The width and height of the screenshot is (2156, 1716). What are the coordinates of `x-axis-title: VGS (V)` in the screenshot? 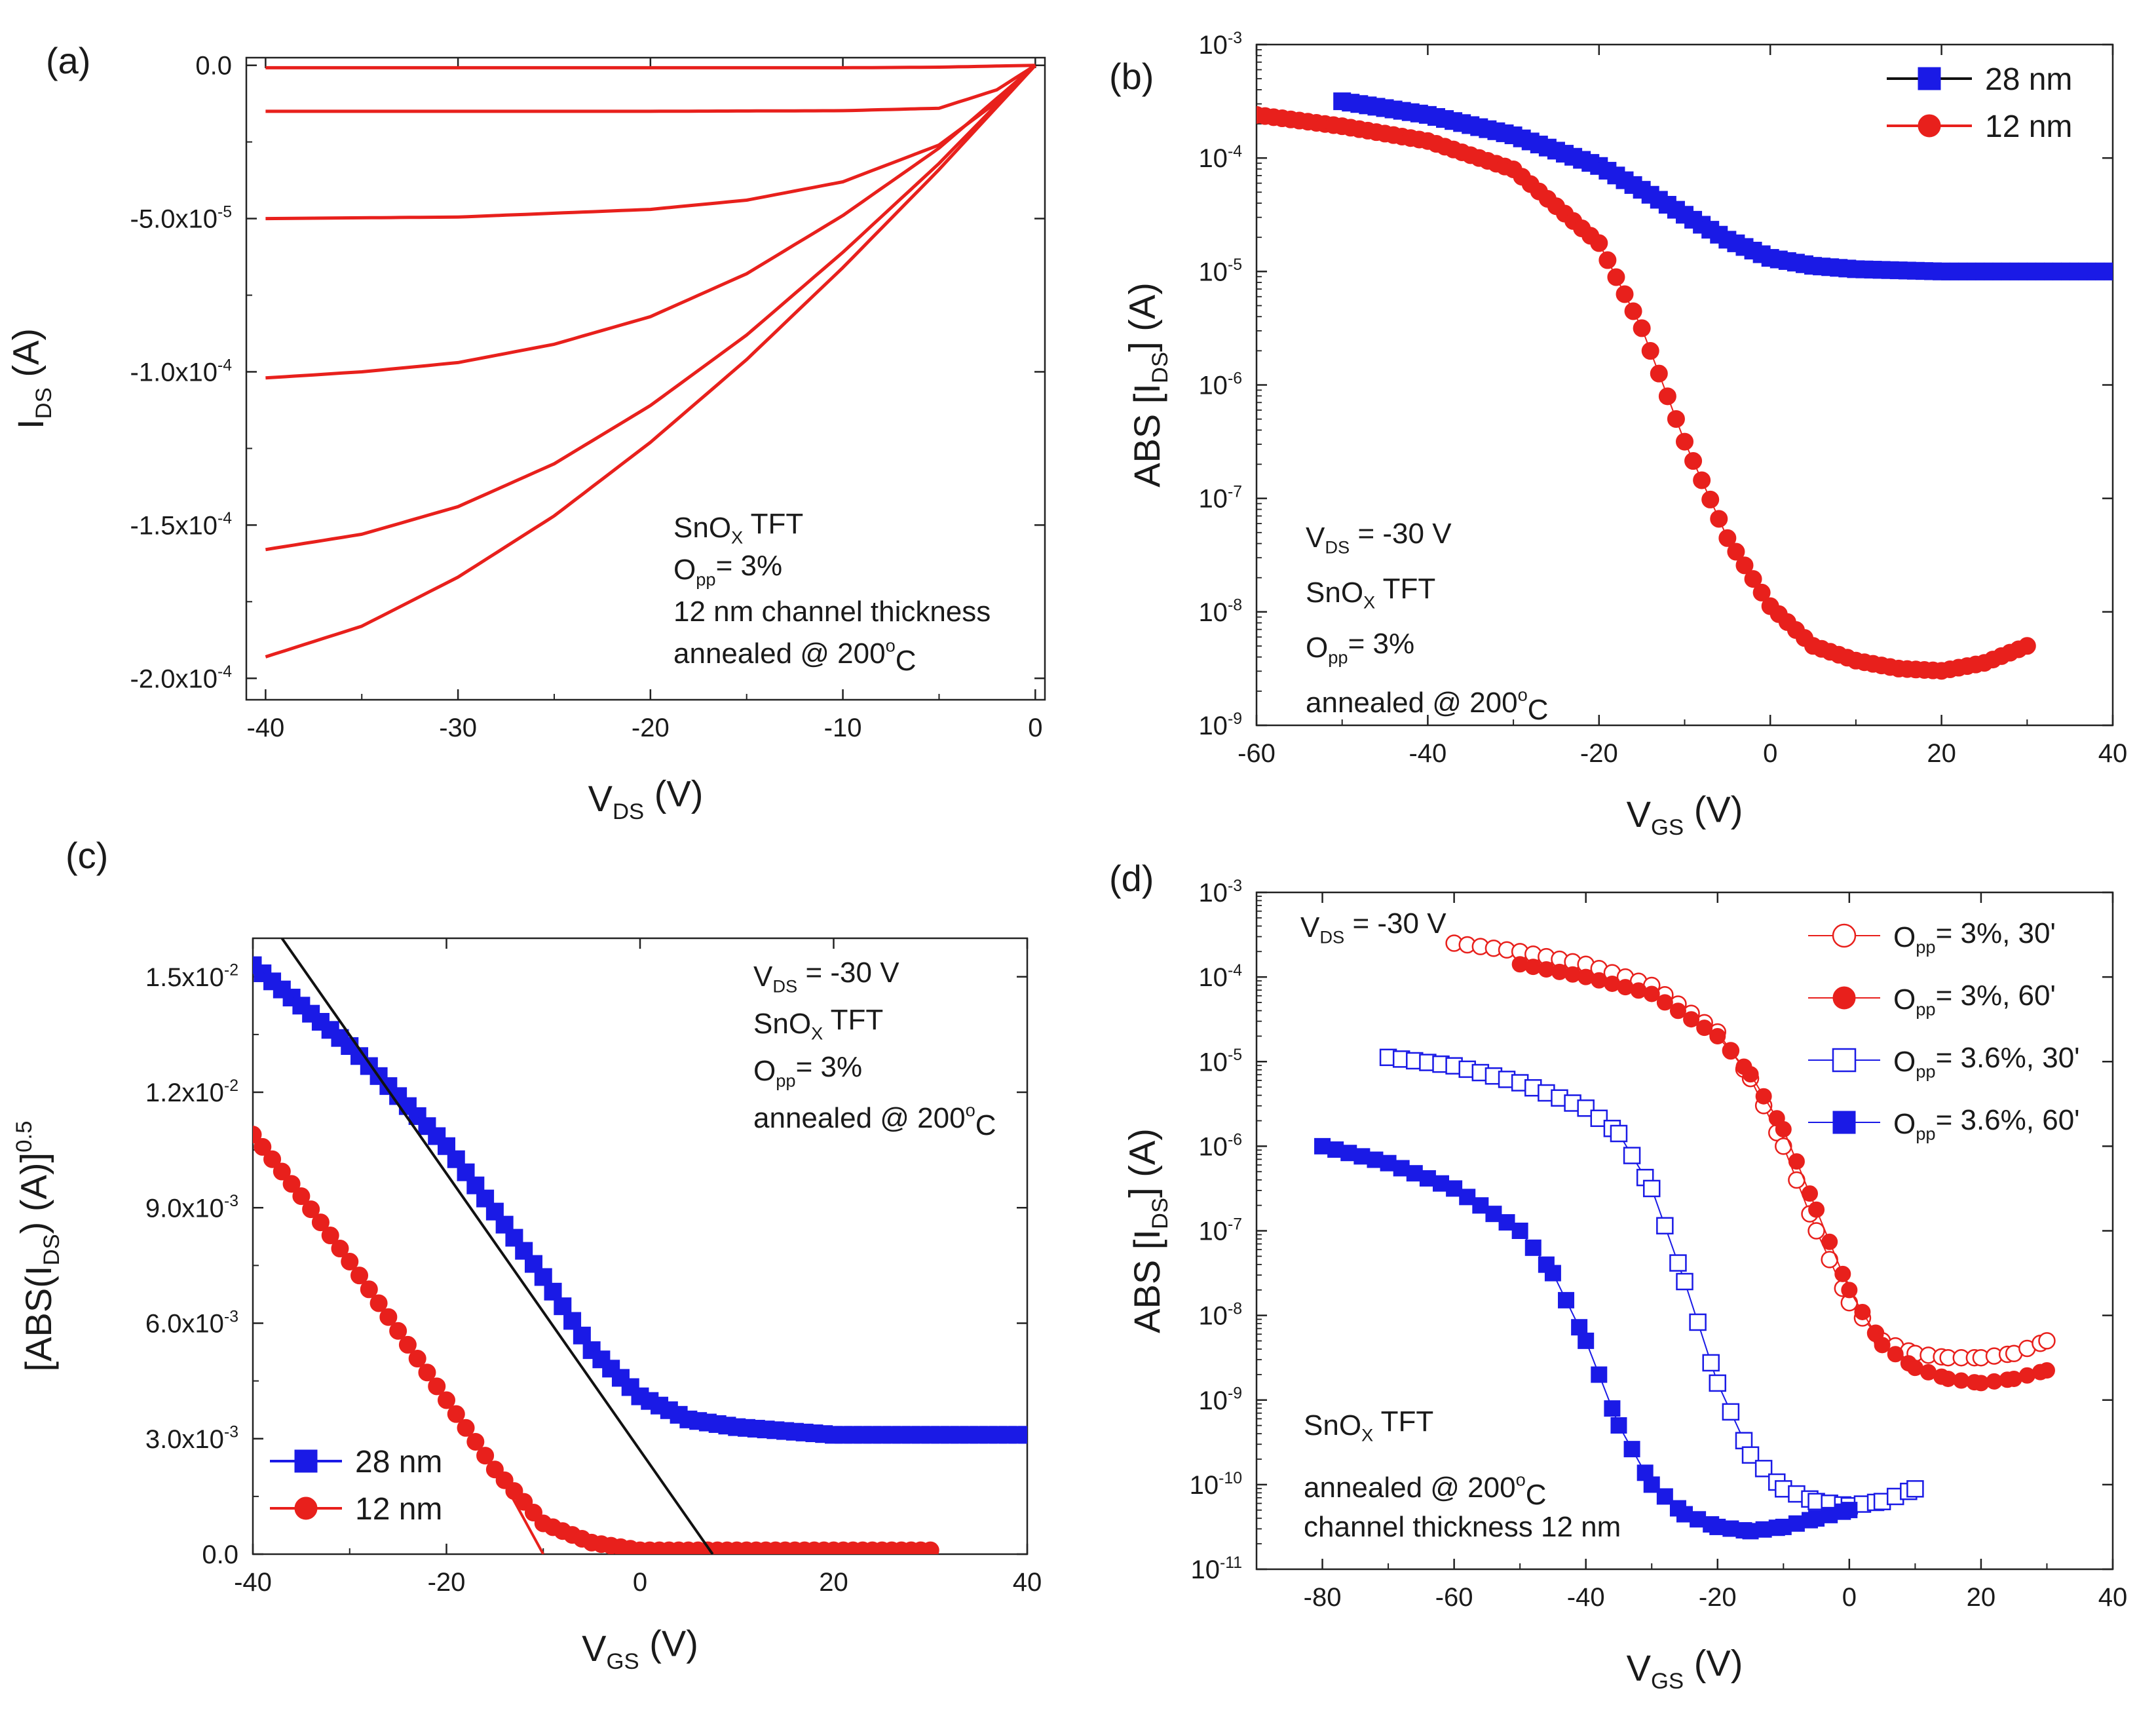 It's located at (1685, 1669).